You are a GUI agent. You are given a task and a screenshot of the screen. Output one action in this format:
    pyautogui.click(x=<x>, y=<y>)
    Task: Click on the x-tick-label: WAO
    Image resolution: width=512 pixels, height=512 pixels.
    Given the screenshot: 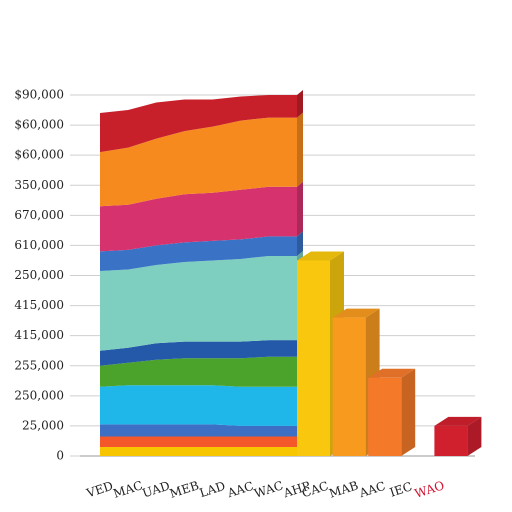 What is the action you would take?
    pyautogui.click(x=429, y=489)
    